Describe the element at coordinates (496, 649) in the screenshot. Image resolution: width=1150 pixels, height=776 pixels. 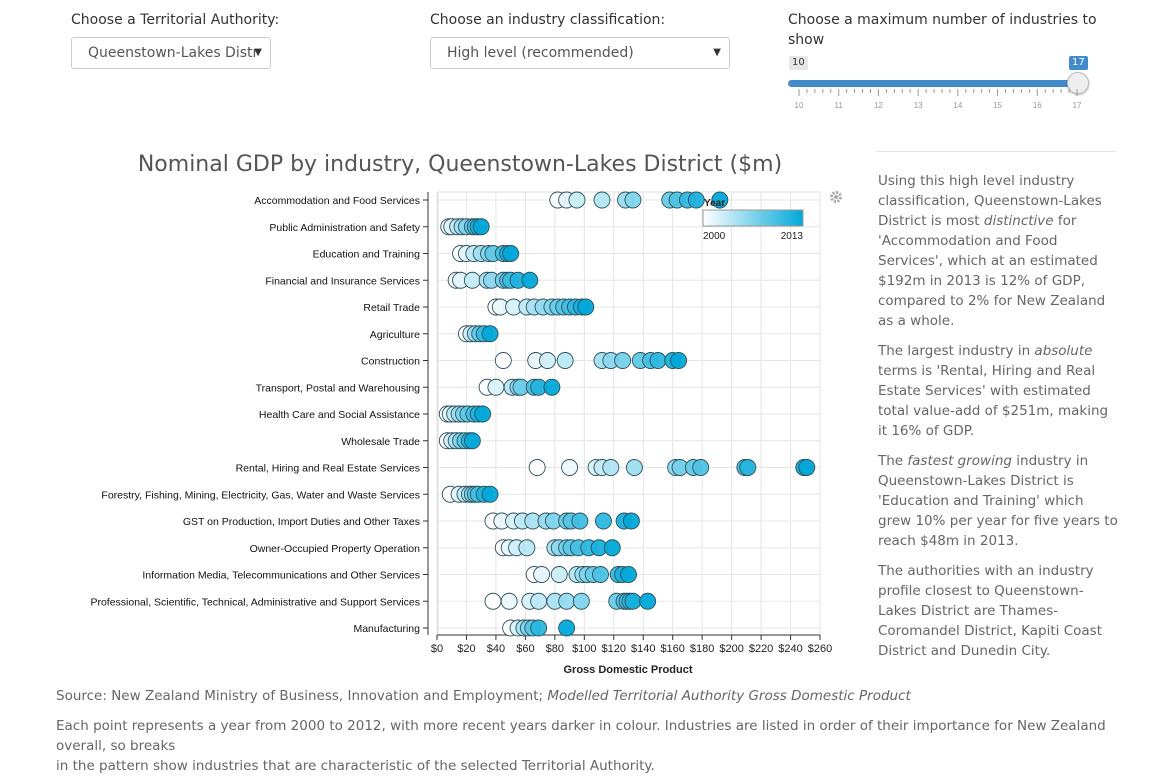
I see `x-tick-label: $40` at that location.